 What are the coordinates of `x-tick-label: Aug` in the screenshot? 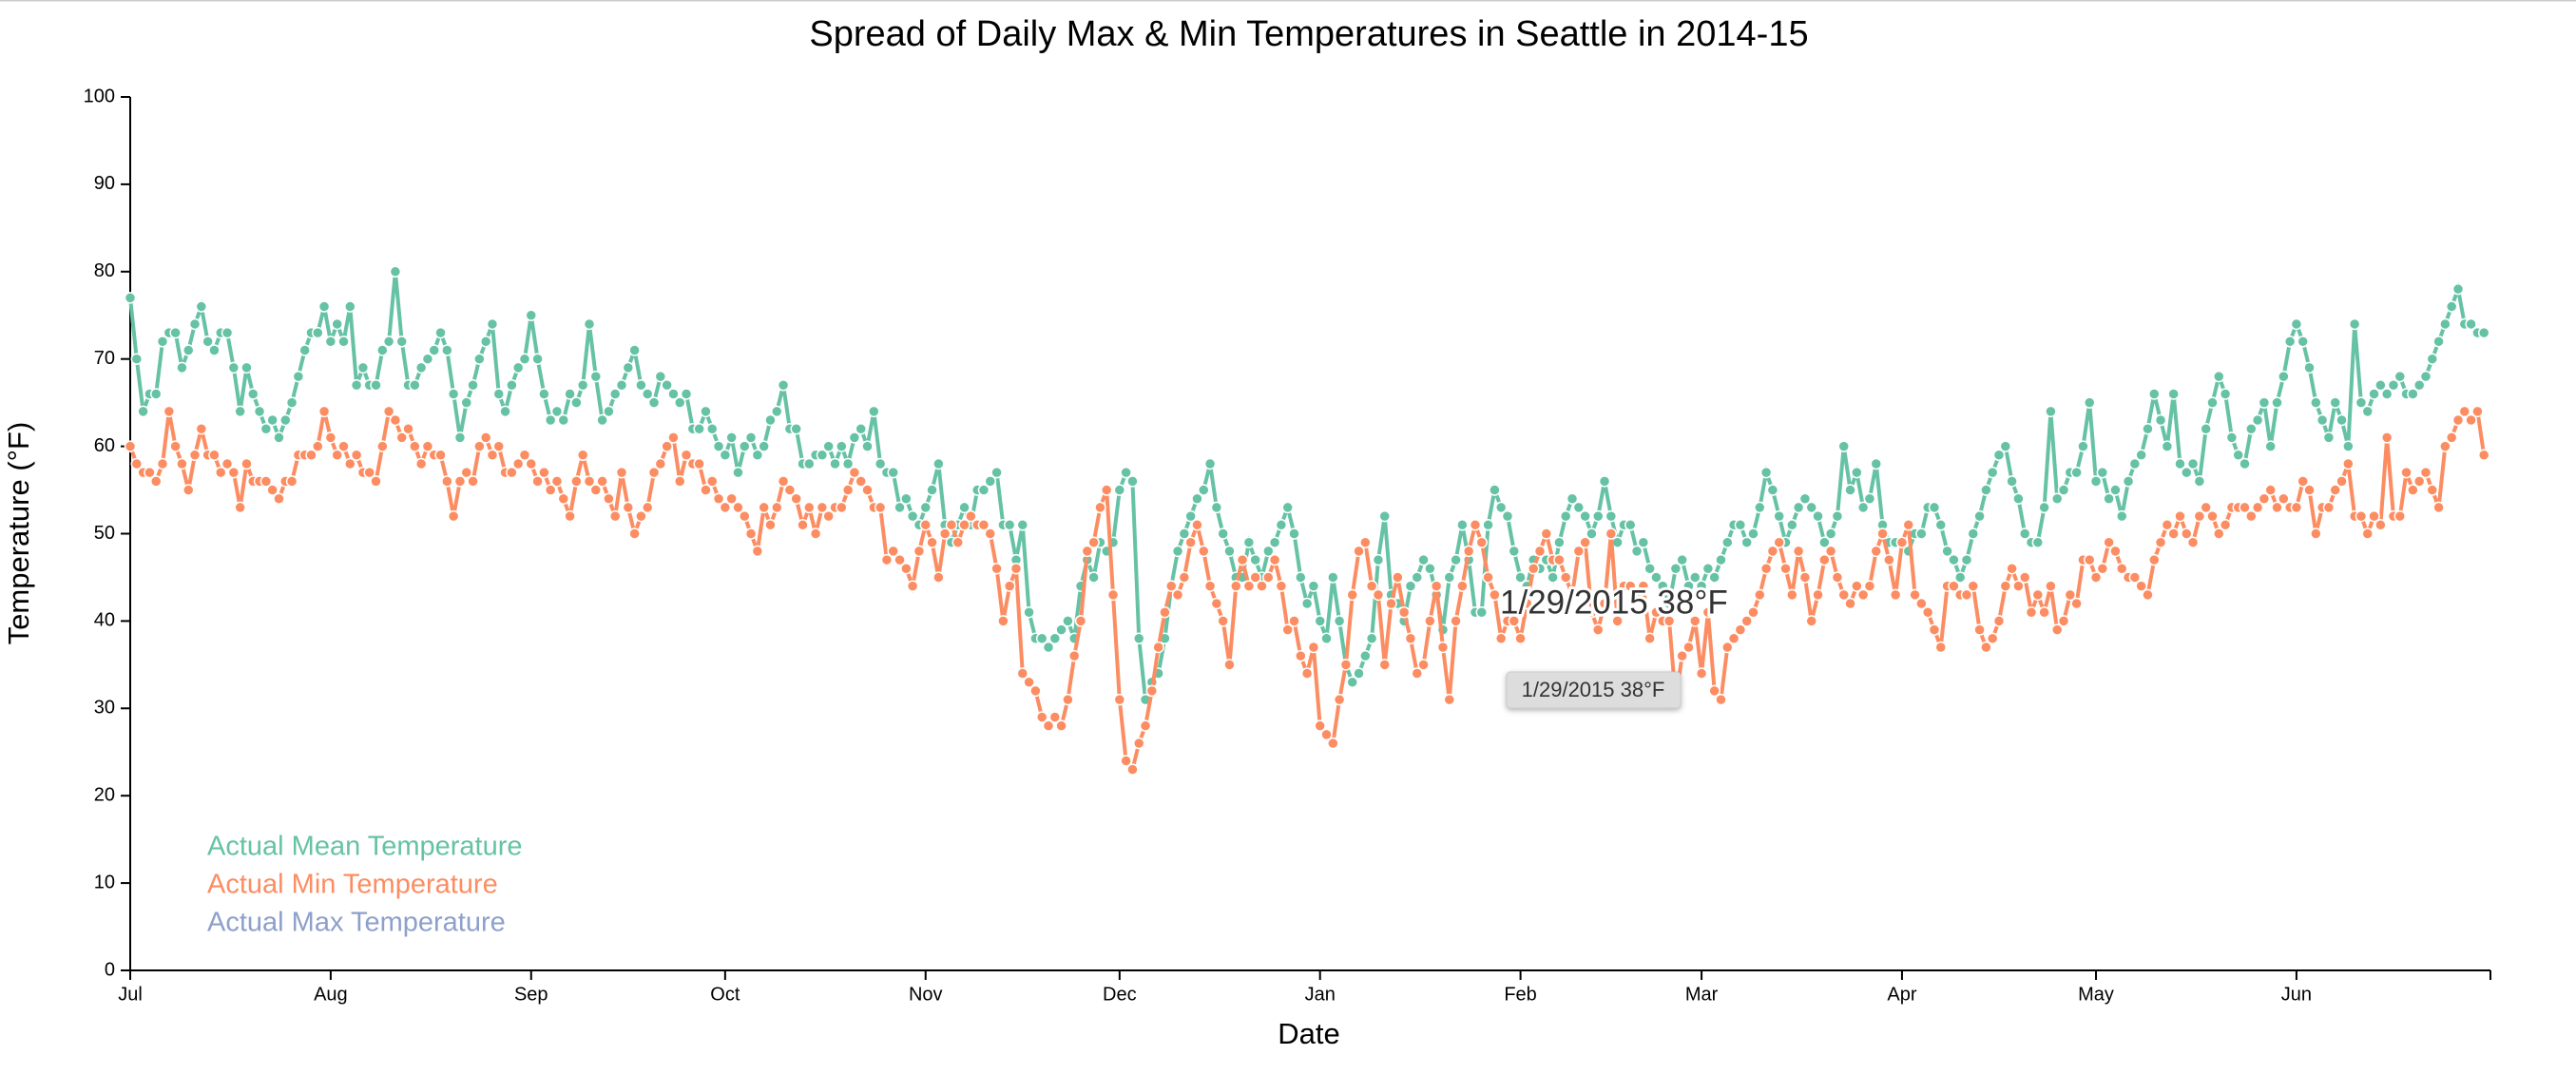 It's located at (331, 994).